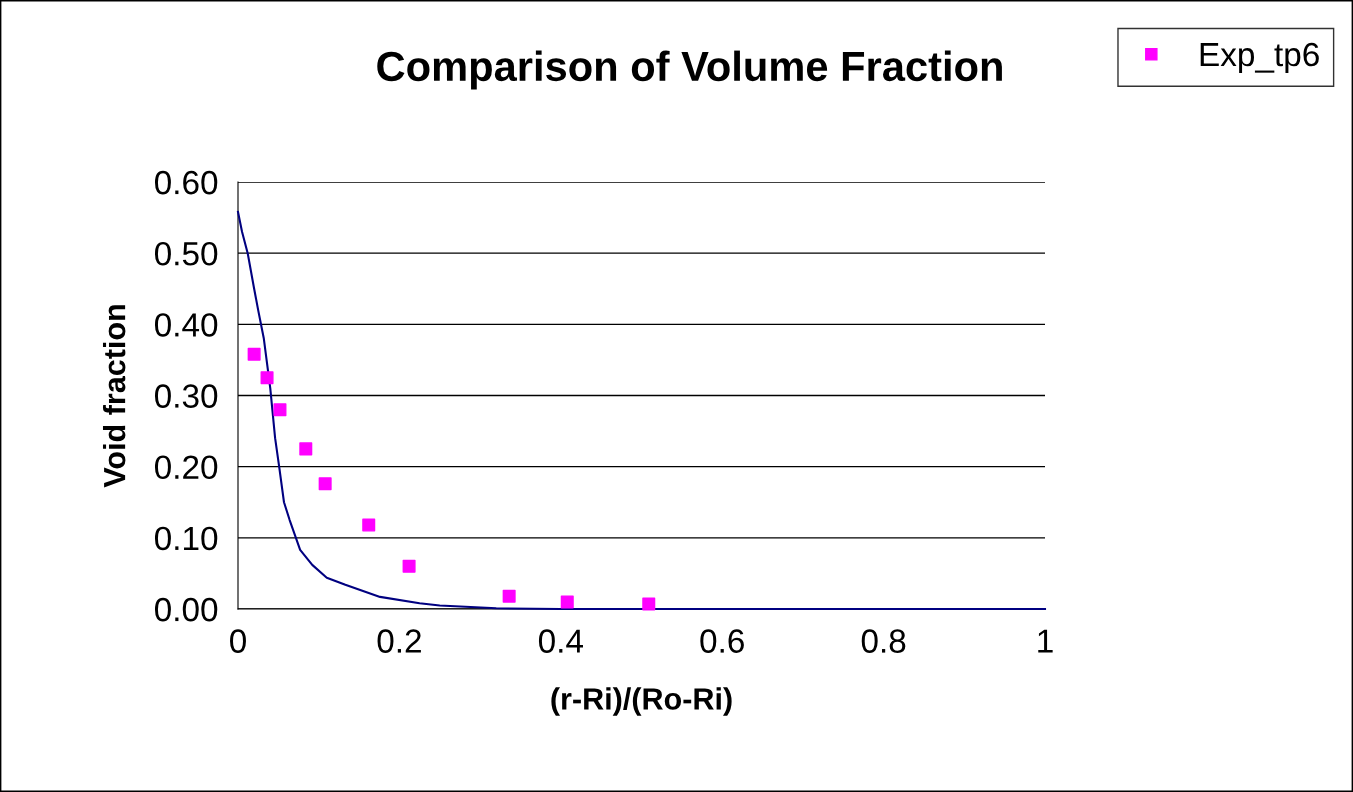 This screenshot has width=1353, height=792. What do you see at coordinates (186, 538) in the screenshot?
I see `y-tick-label: 0.10` at bounding box center [186, 538].